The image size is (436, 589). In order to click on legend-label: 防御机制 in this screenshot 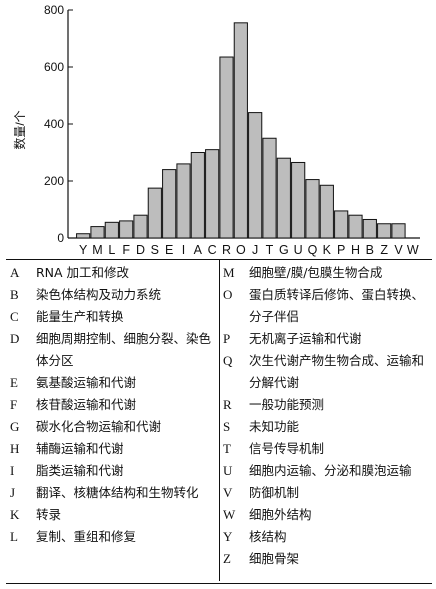, I will do `click(274, 492)`.